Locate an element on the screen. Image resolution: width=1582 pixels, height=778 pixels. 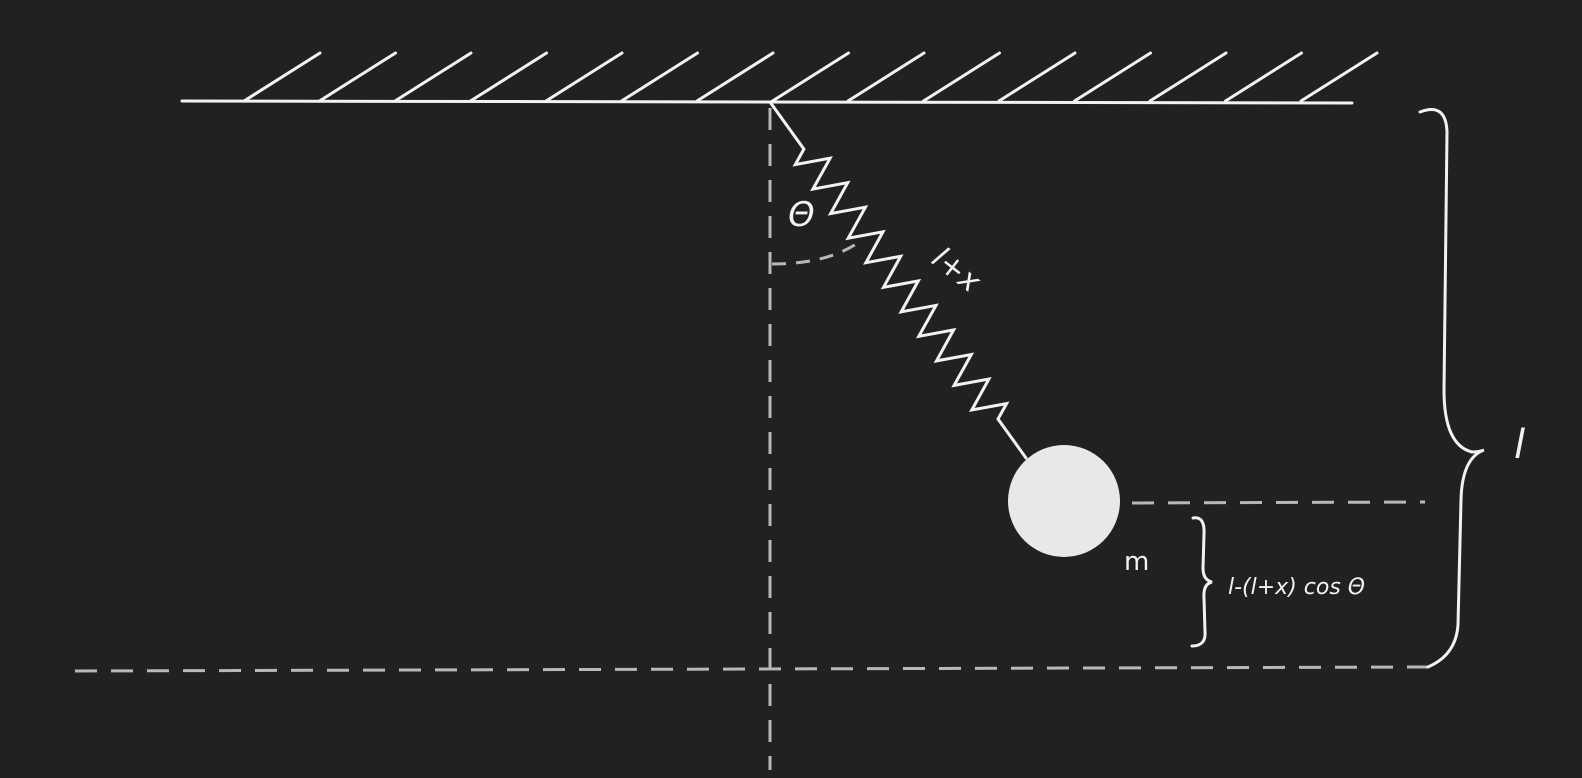
rest-length-label: l is located at coordinates (1519, 445).